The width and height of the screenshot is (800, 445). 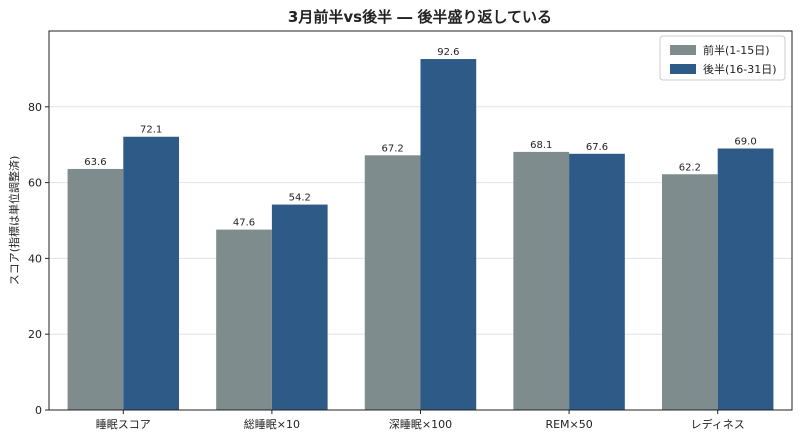 What do you see at coordinates (393, 148) in the screenshot?
I see `bar-value-label: 67.2` at bounding box center [393, 148].